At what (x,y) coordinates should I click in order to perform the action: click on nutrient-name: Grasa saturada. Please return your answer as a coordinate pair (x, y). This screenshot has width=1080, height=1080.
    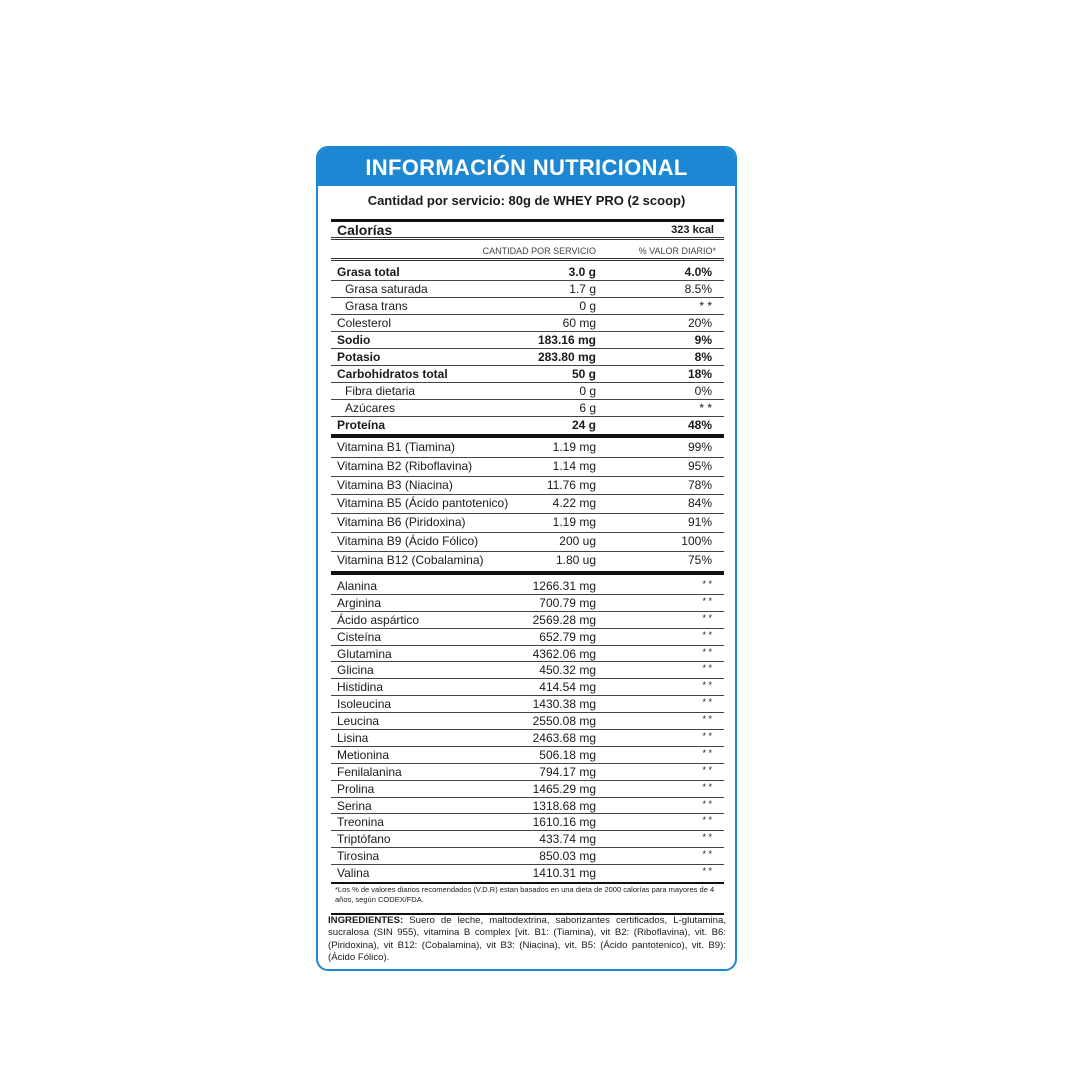
    Looking at the image, I should click on (386, 289).